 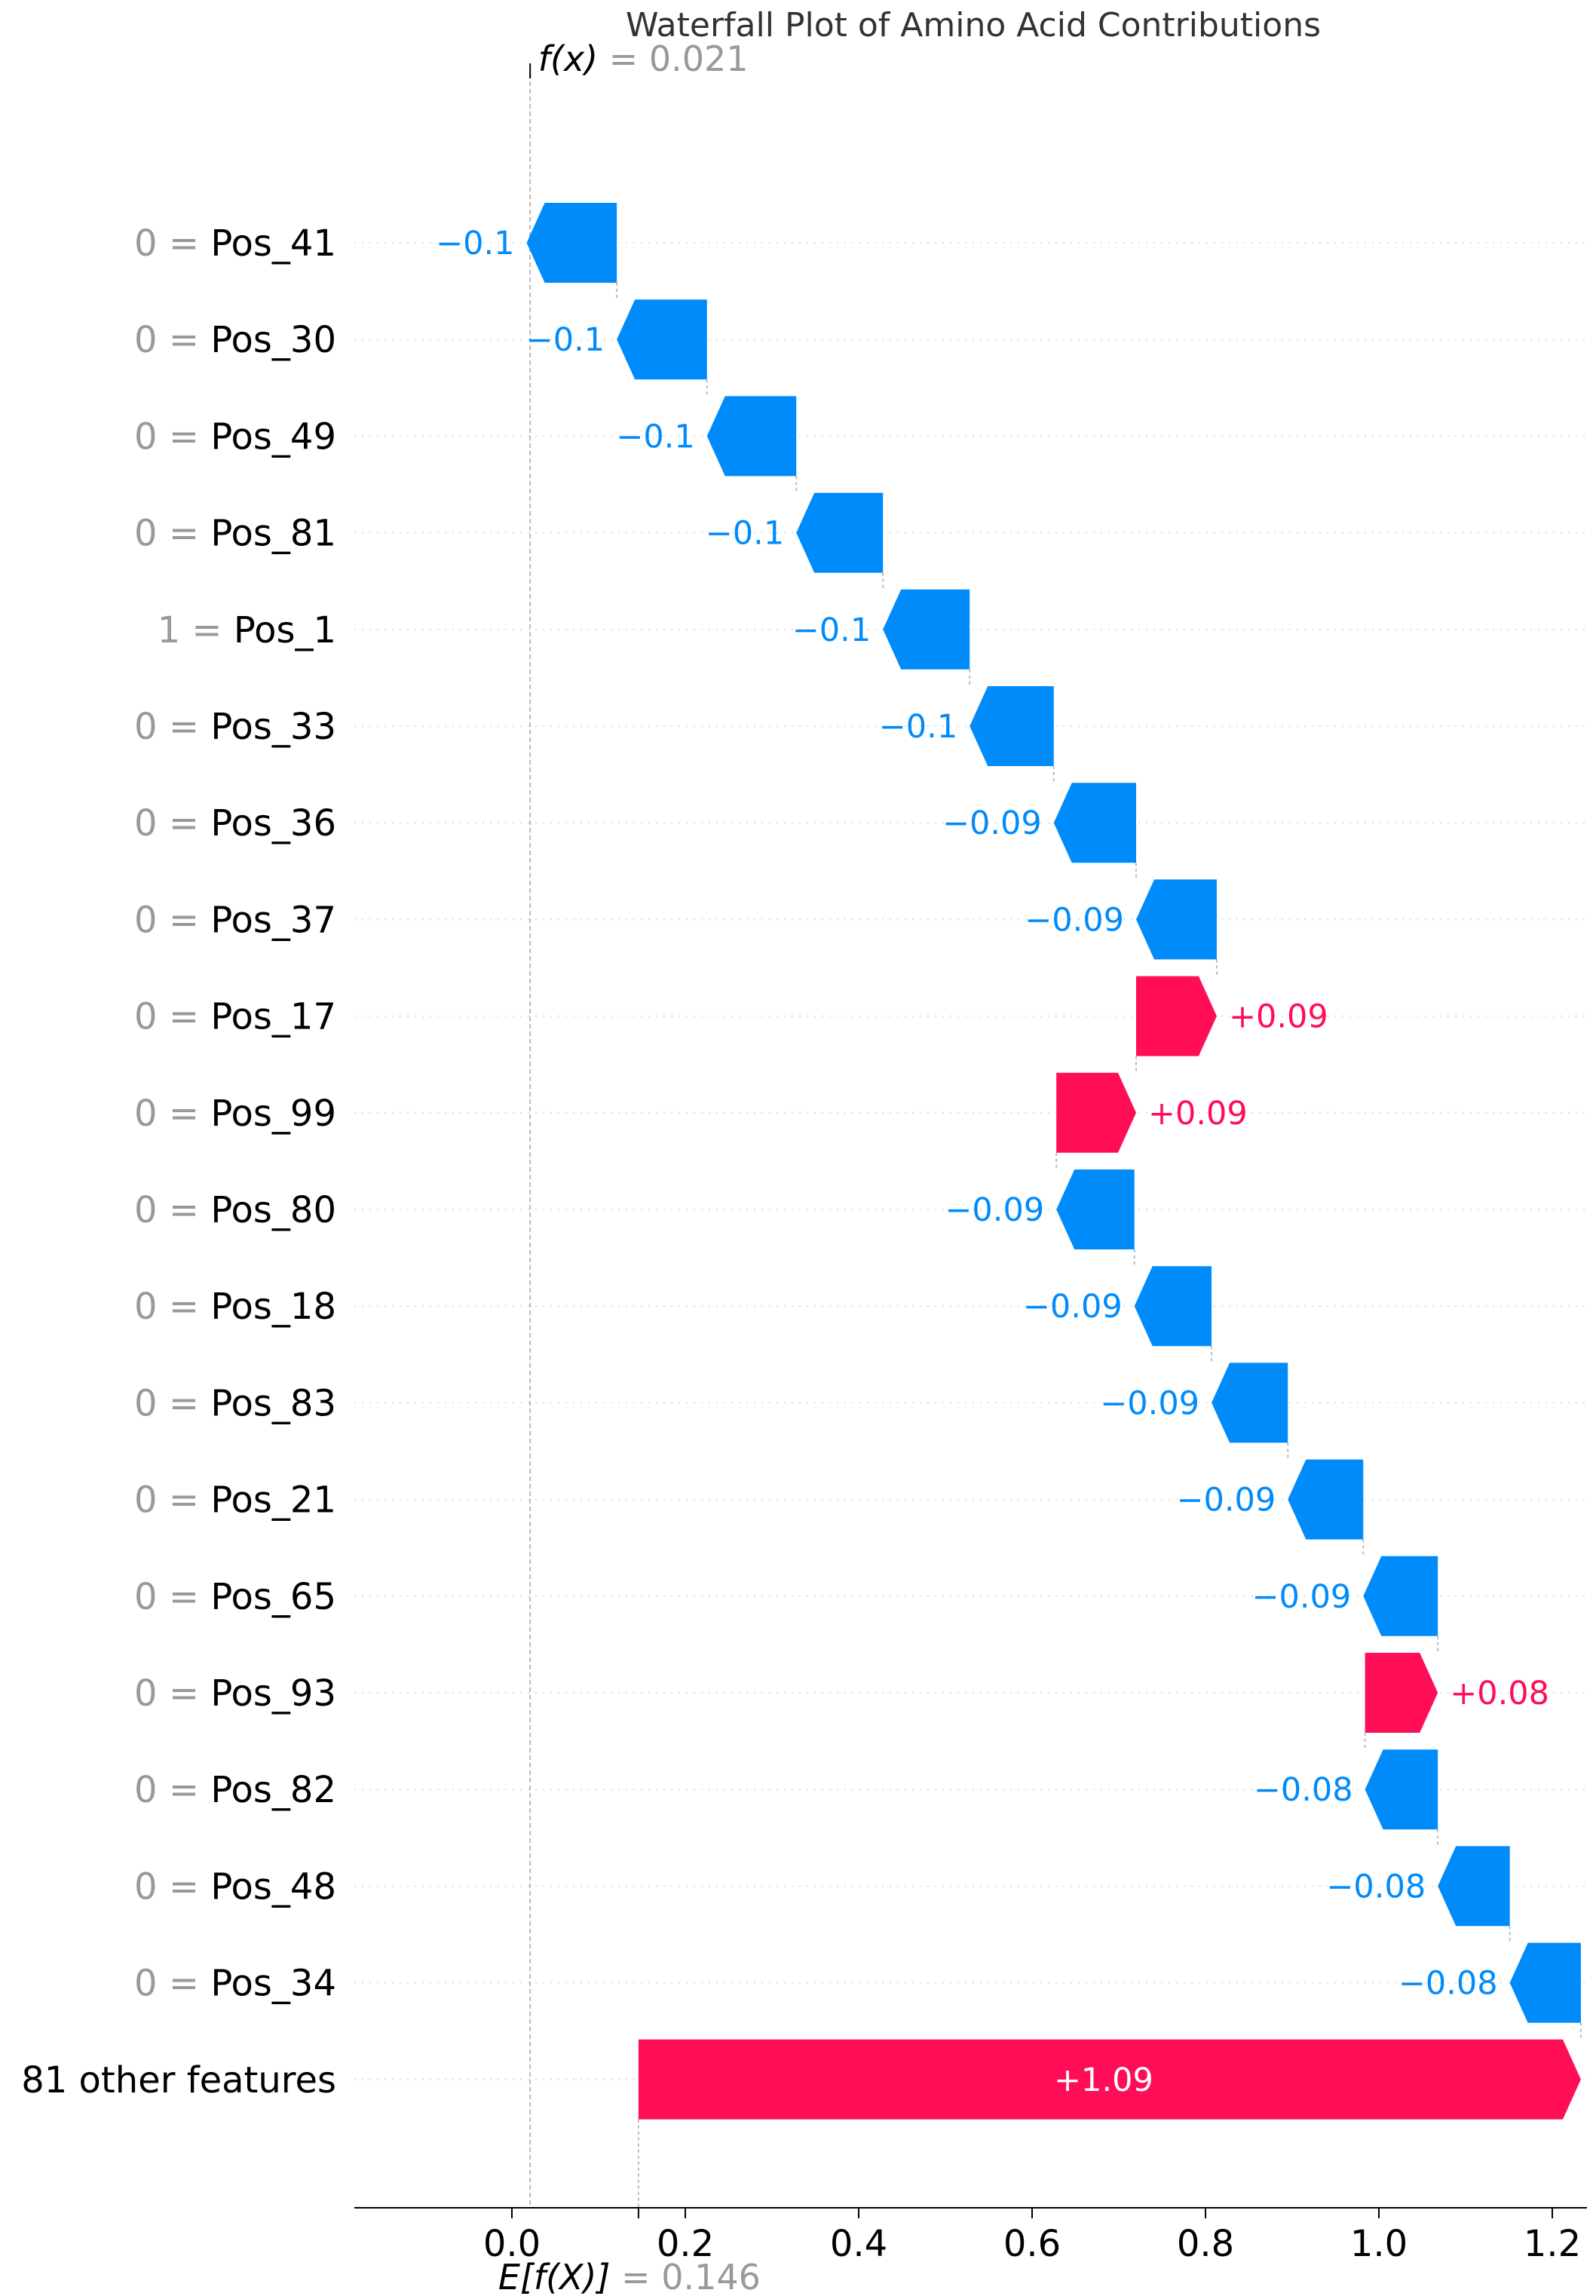 I want to click on feature-name: Pos_33, so click(x=273, y=727).